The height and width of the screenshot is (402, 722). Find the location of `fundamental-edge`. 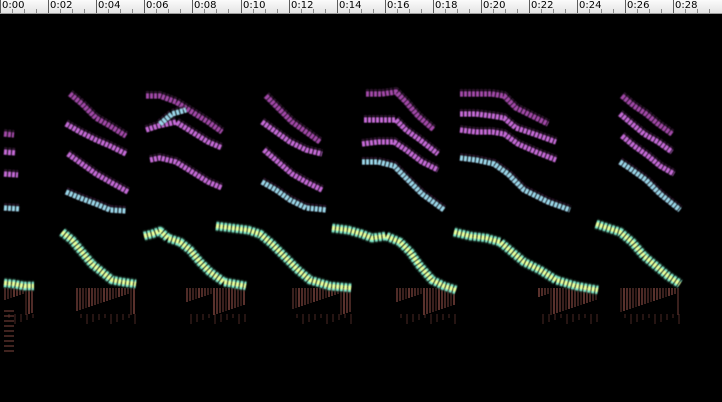

fundamental-edge is located at coordinates (526, 261).